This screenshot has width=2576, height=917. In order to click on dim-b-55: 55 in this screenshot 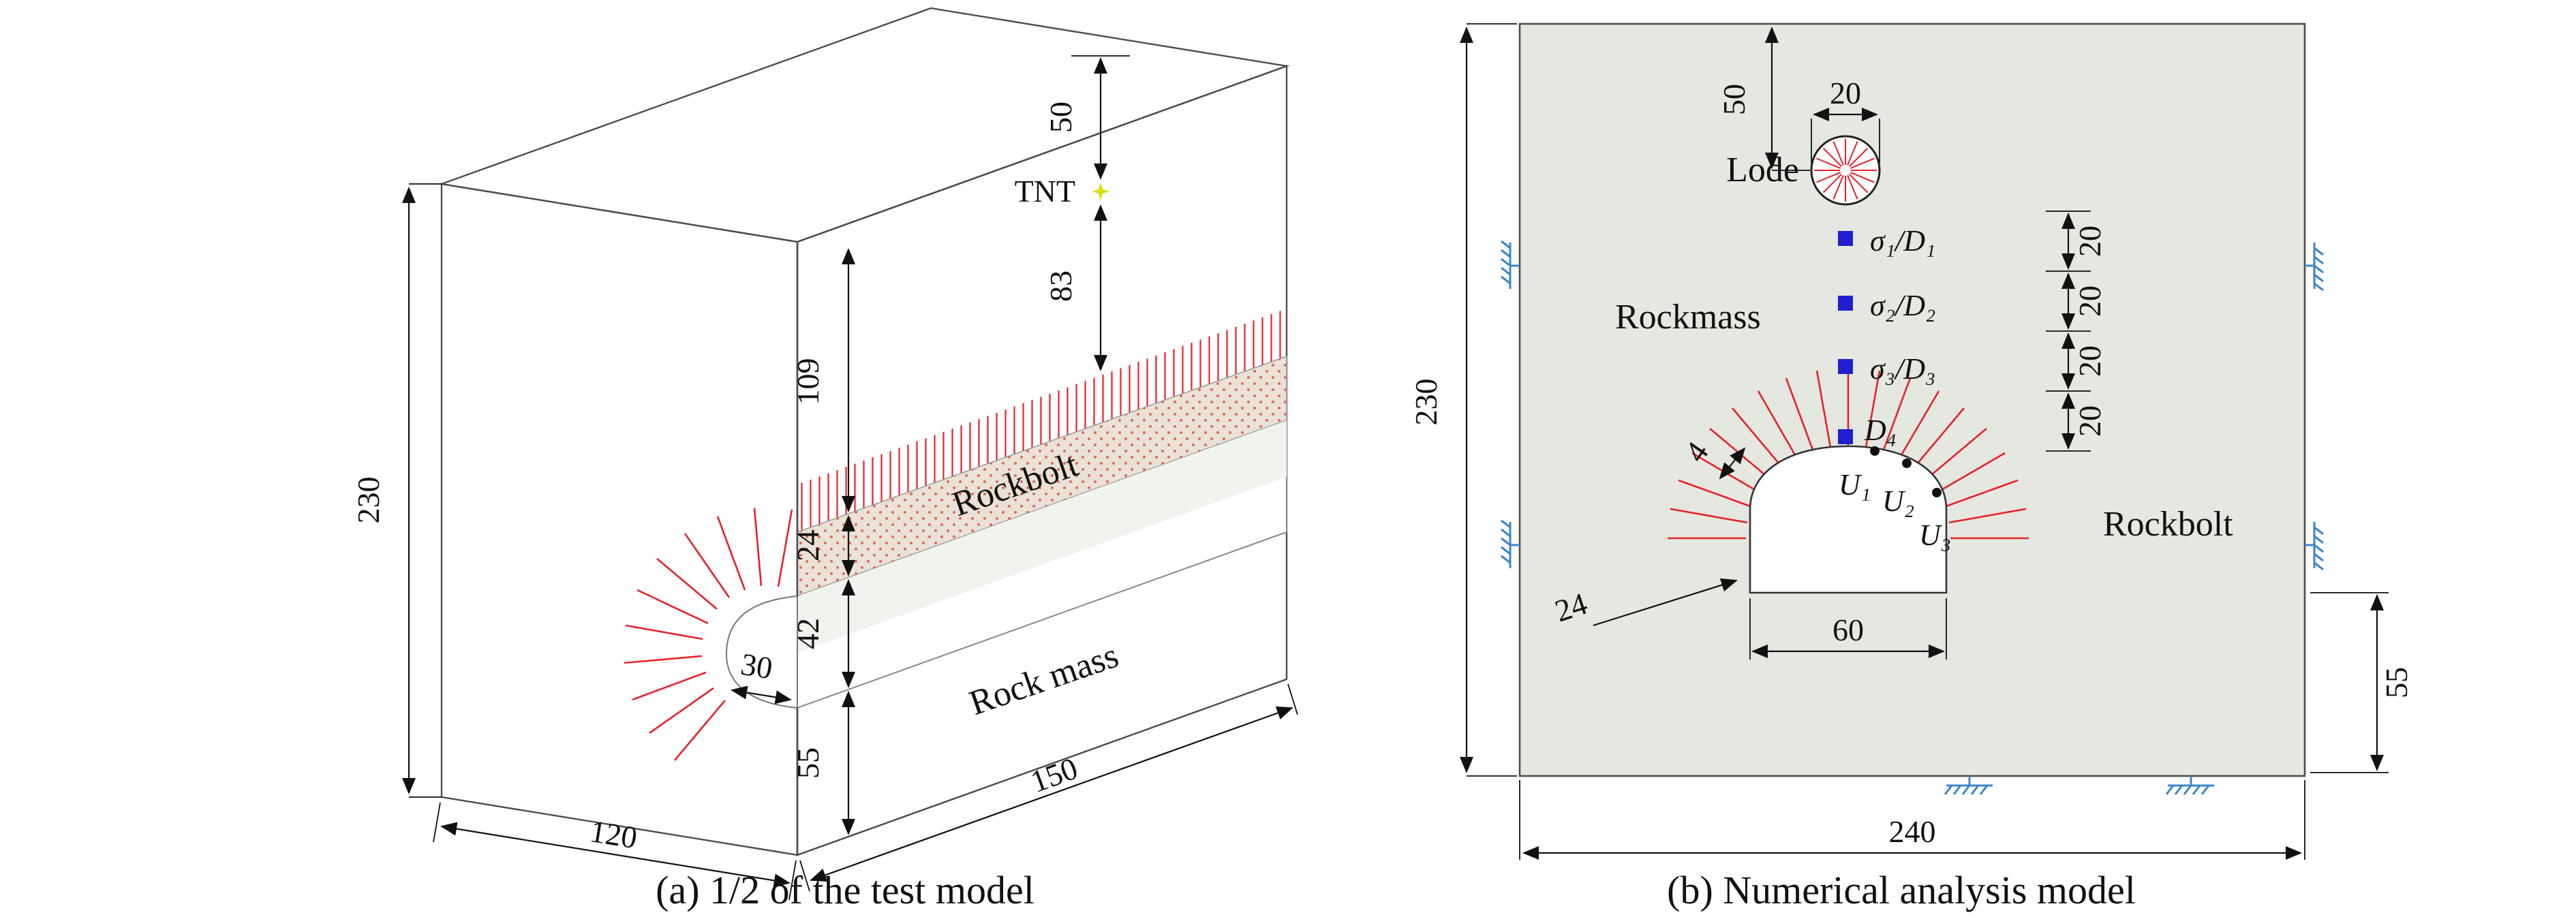, I will do `click(2362, 682)`.